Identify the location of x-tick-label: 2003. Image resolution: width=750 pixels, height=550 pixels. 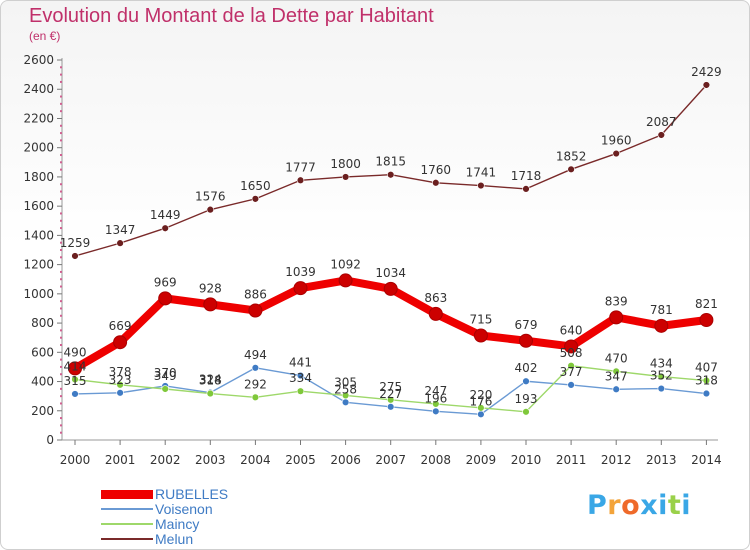
(210, 460).